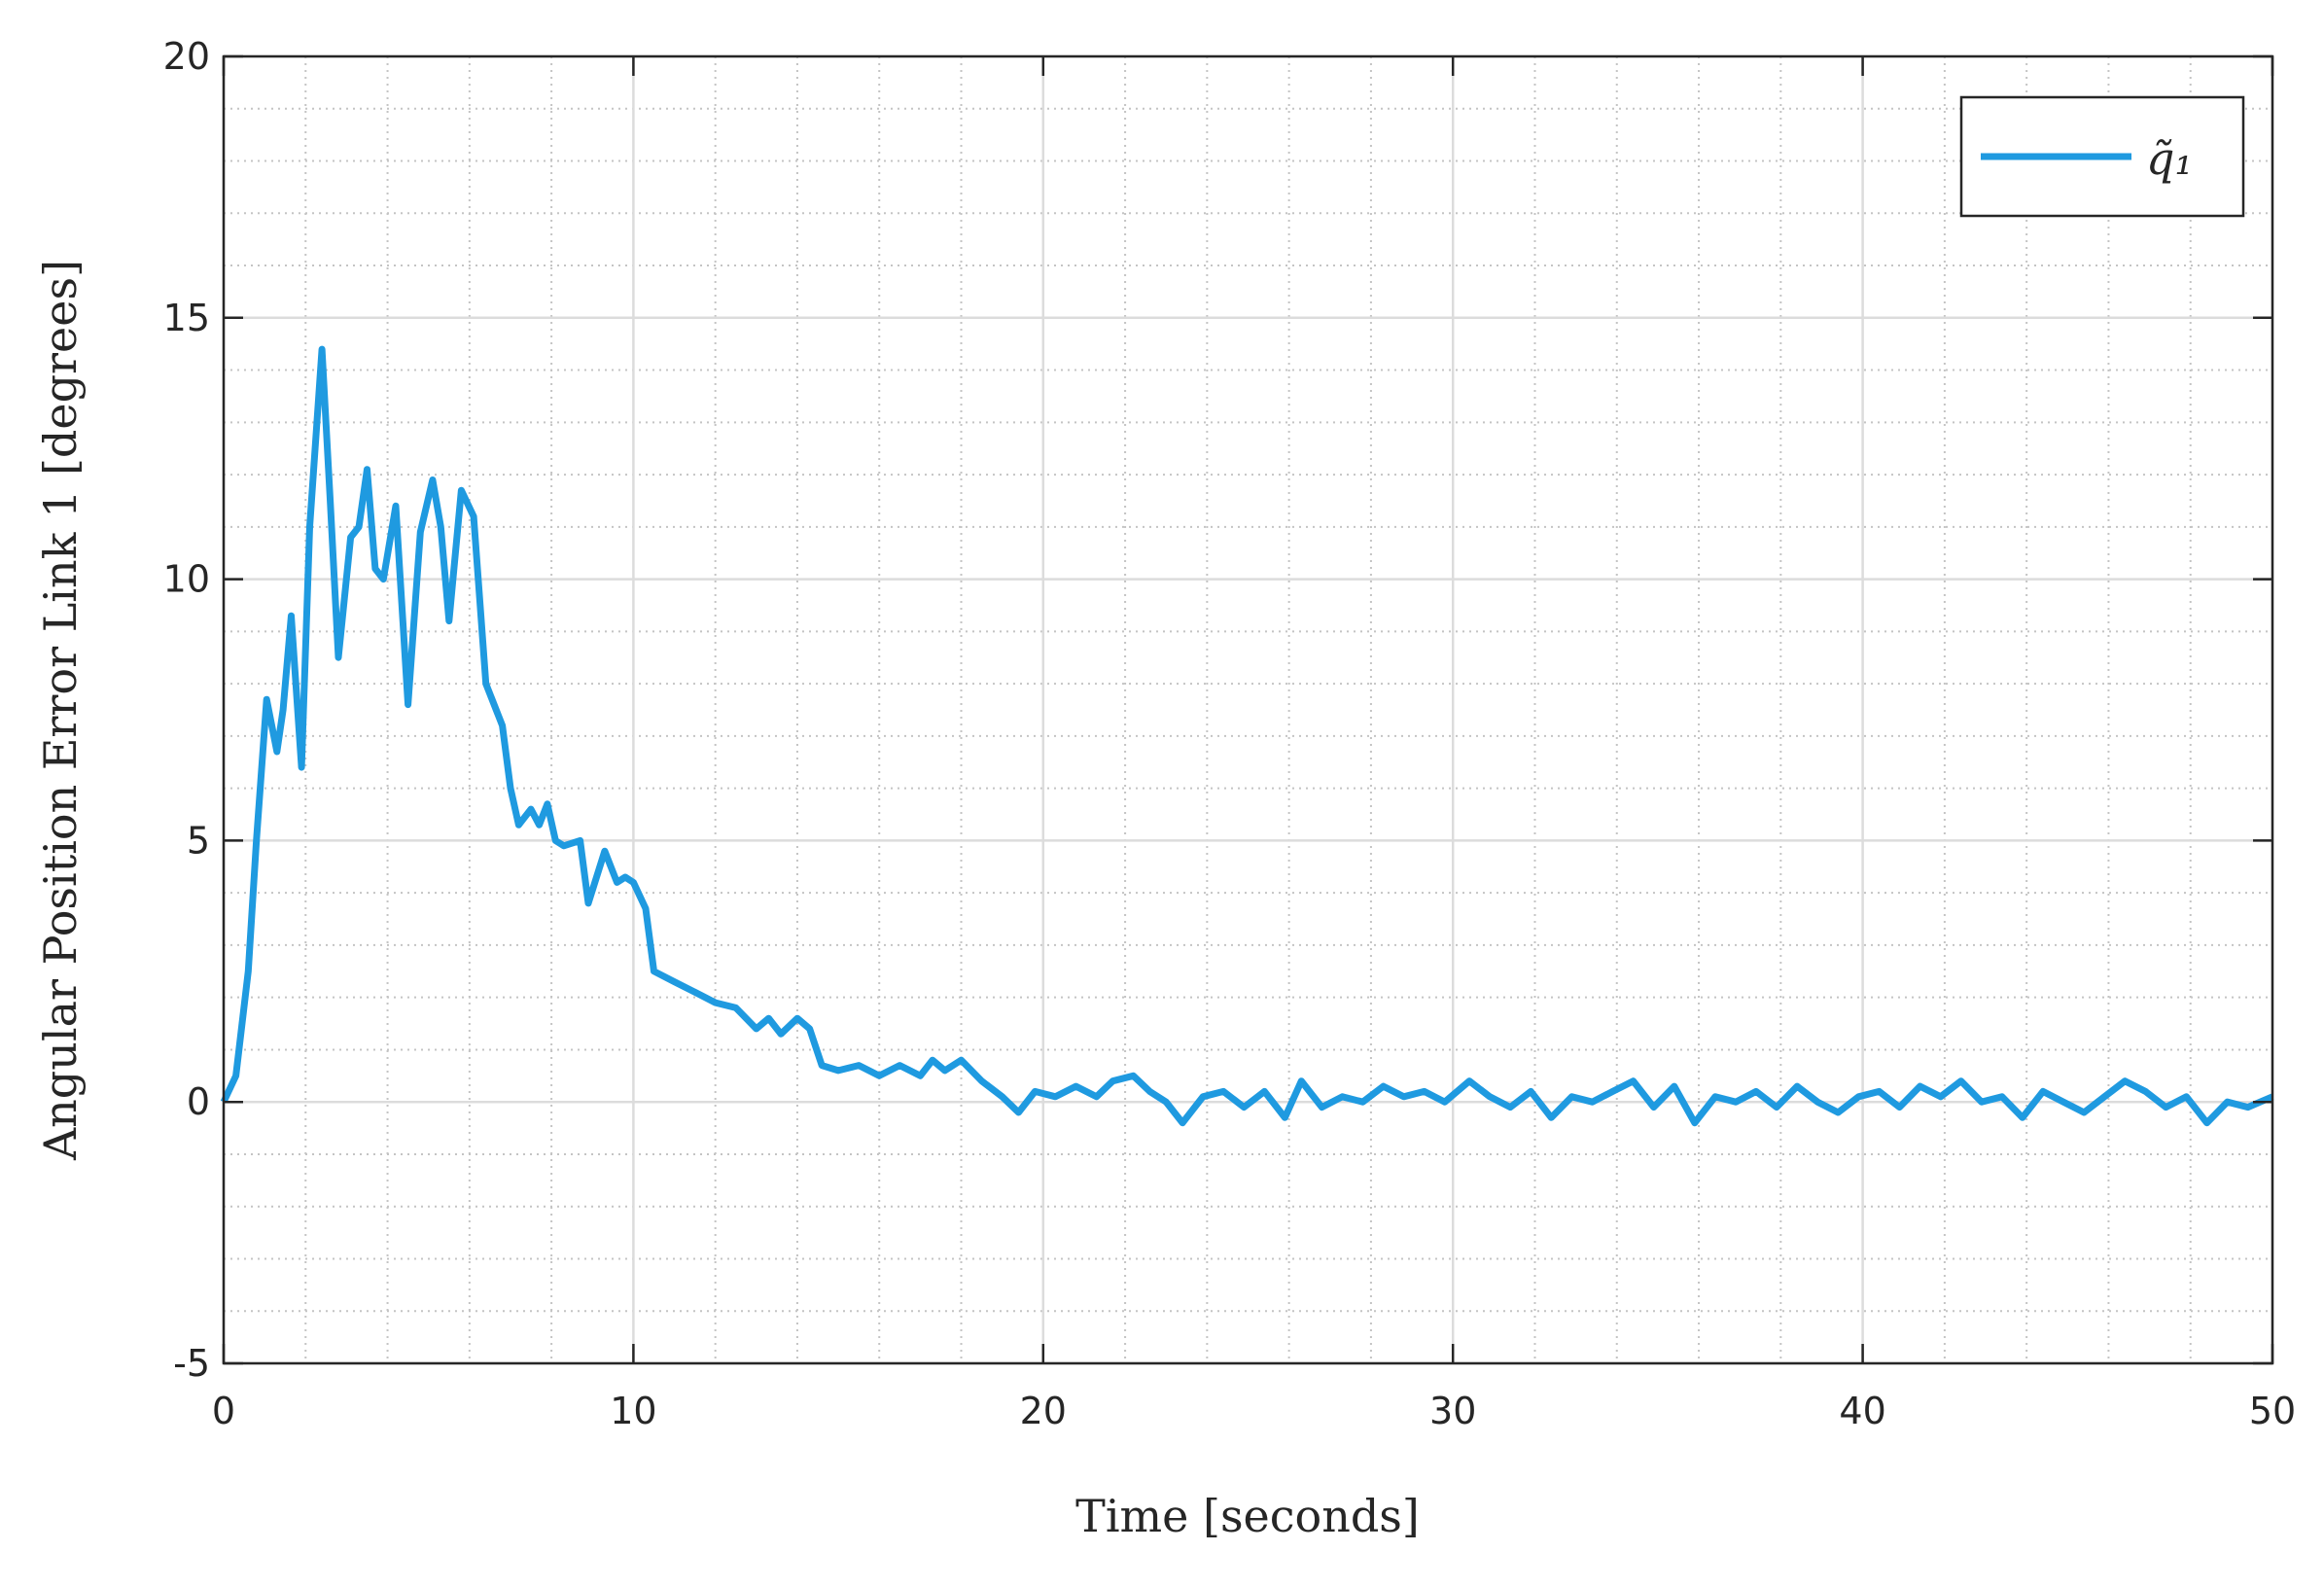 Image resolution: width=2324 pixels, height=1587 pixels. Describe the element at coordinates (223, 1411) in the screenshot. I see `x-tick-label: 0` at that location.